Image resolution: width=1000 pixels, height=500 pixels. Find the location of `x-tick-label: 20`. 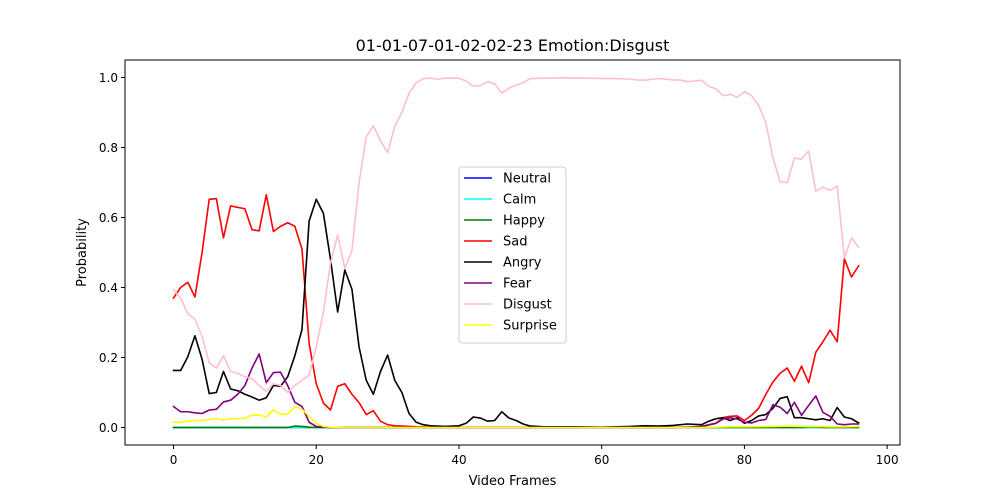

x-tick-label: 20 is located at coordinates (316, 460).